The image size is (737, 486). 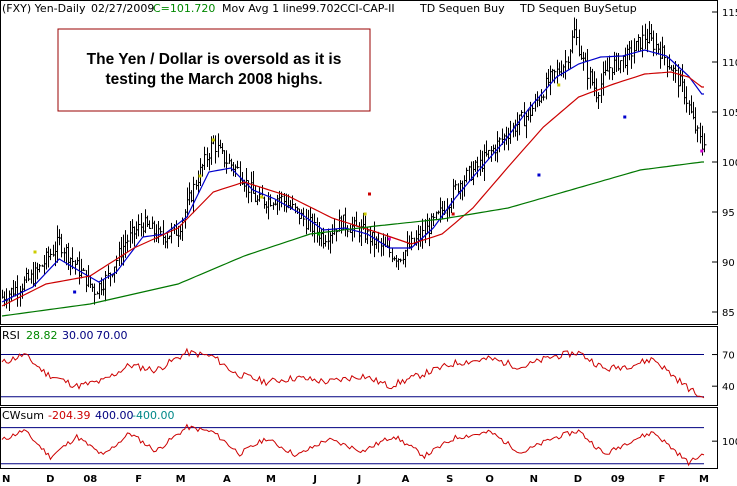 What do you see at coordinates (578, 8) in the screenshot?
I see `header-td-buy-setup: TD Sequen BuySetup` at bounding box center [578, 8].